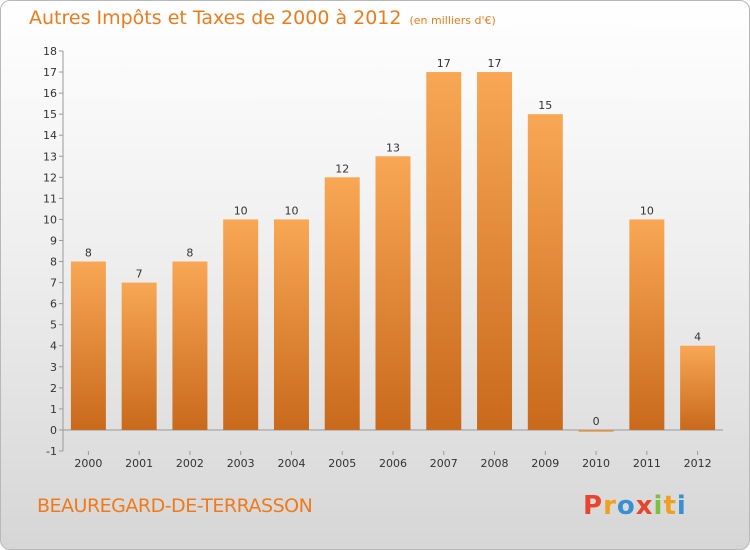  What do you see at coordinates (189, 253) in the screenshot?
I see `data-label-2002: 8` at bounding box center [189, 253].